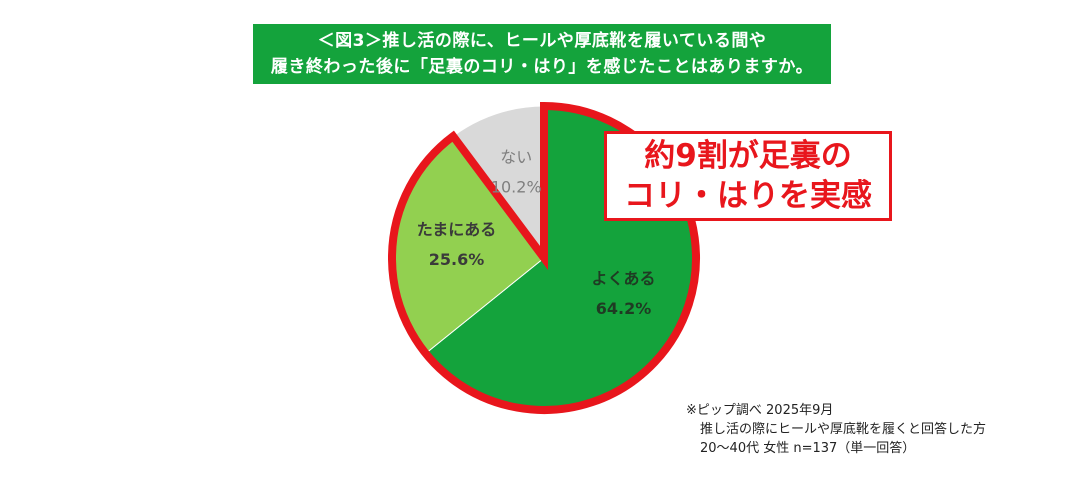 This screenshot has height=480, width=1068. Describe the element at coordinates (760, 410) in the screenshot. I see `source-line-1: ※ピップ調べ 2025年9月` at that location.